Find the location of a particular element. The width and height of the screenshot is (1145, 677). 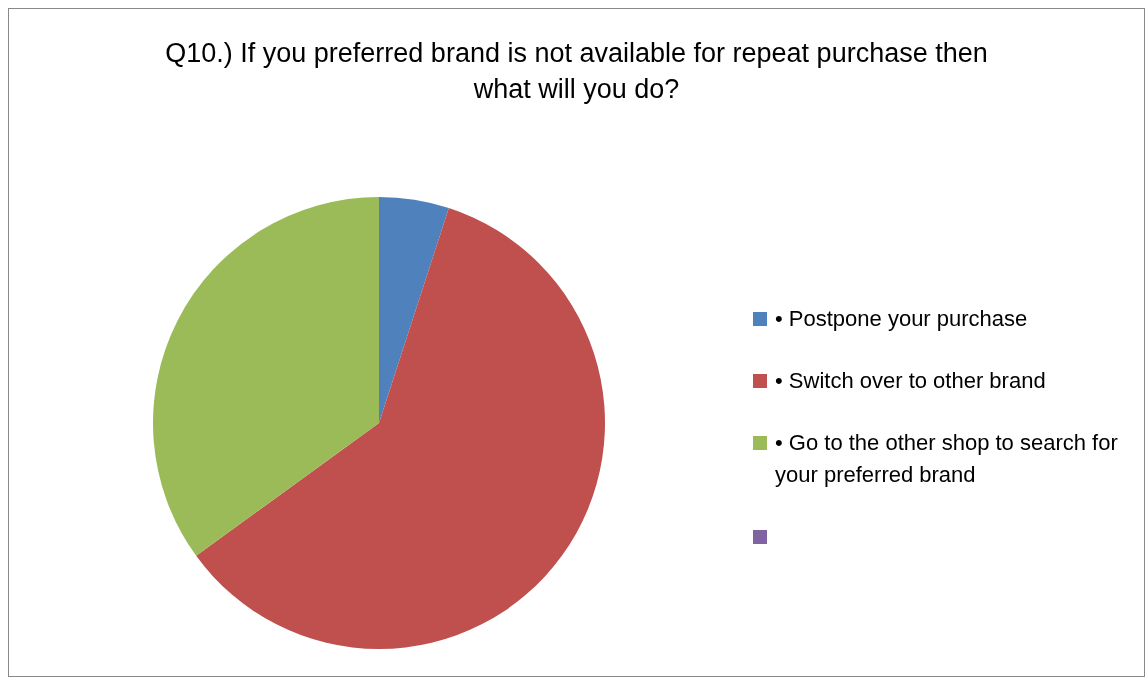

chart-title: Q10.) If you preferred brand is not available for repeat purchase then what will you do? is located at coordinates (576, 71).